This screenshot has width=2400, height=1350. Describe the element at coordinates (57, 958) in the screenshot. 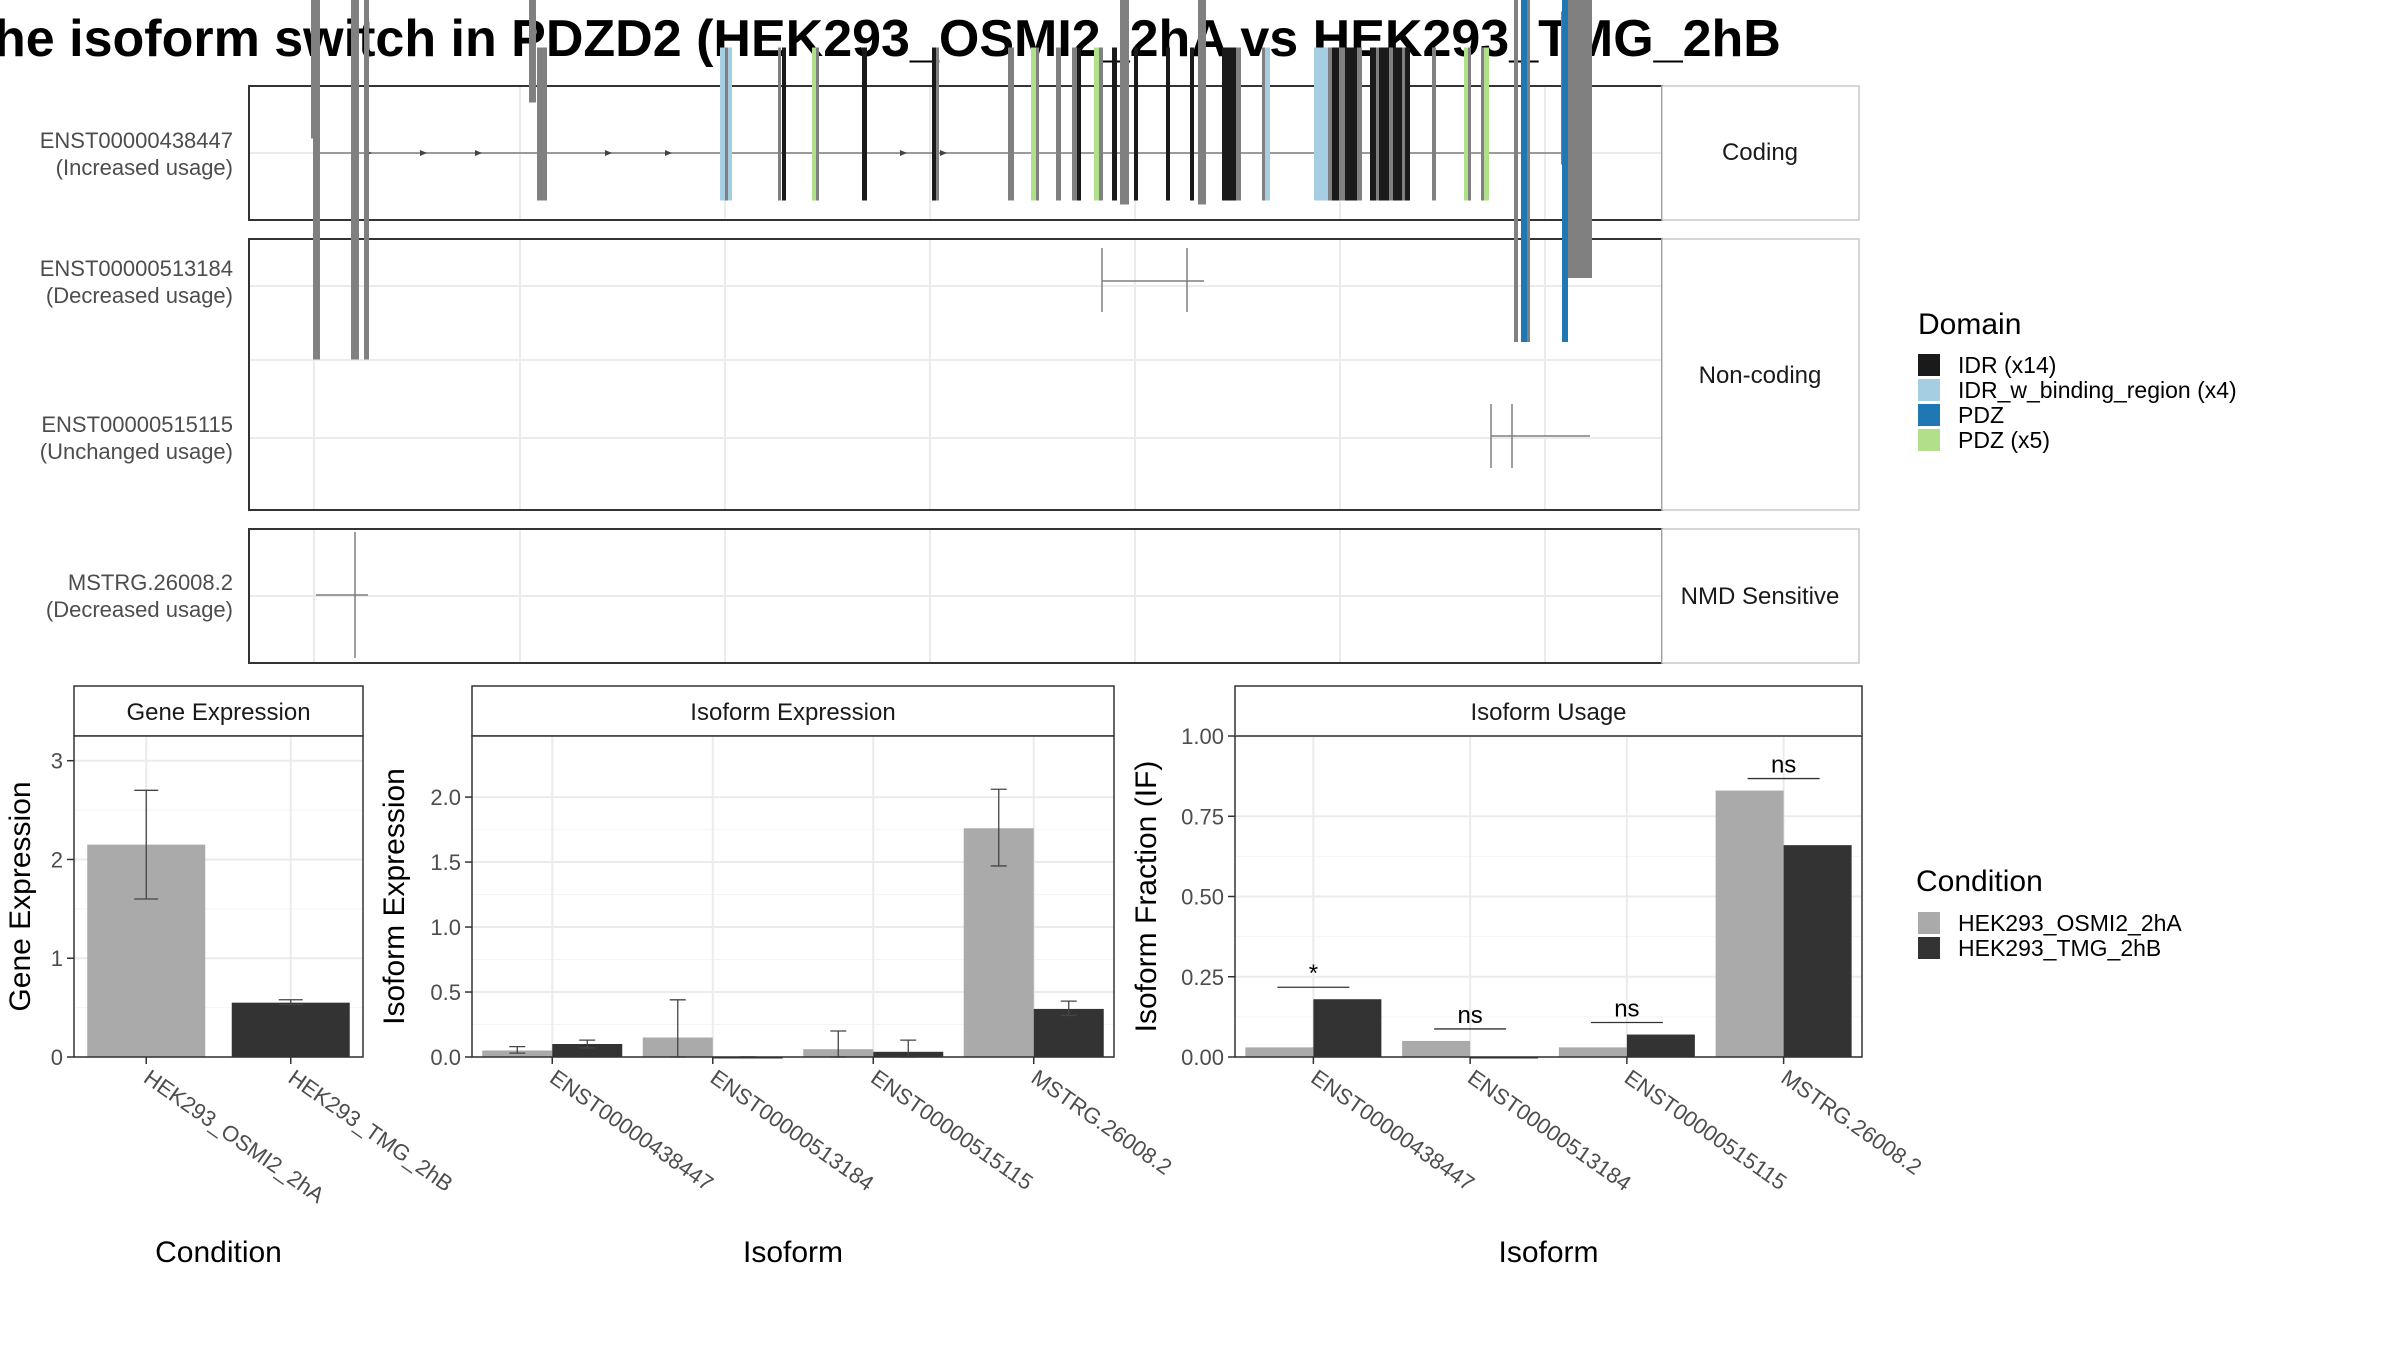

I see `y-tick-label: 1` at that location.